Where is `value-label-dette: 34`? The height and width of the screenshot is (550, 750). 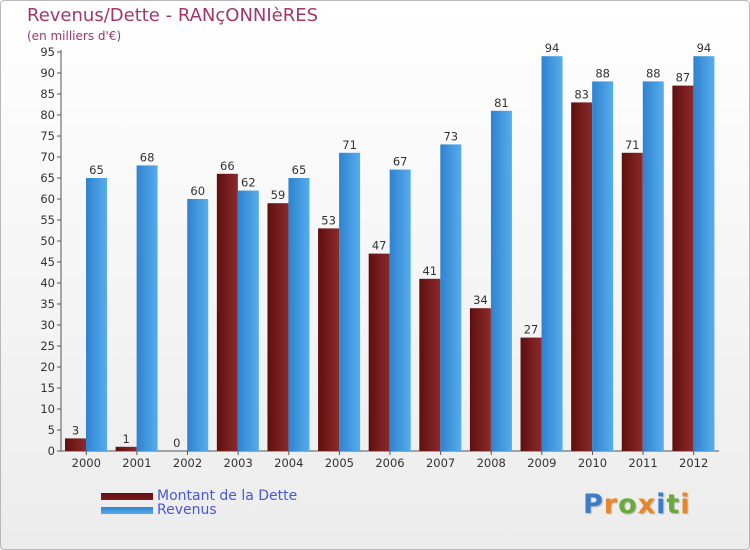 value-label-dette: 34 is located at coordinates (480, 300).